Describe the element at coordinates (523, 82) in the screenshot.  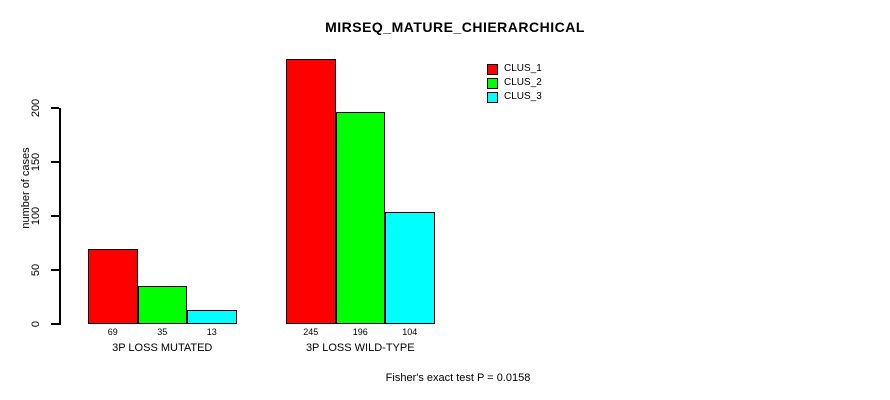
I see `legend-item-label: CLUS_2` at that location.